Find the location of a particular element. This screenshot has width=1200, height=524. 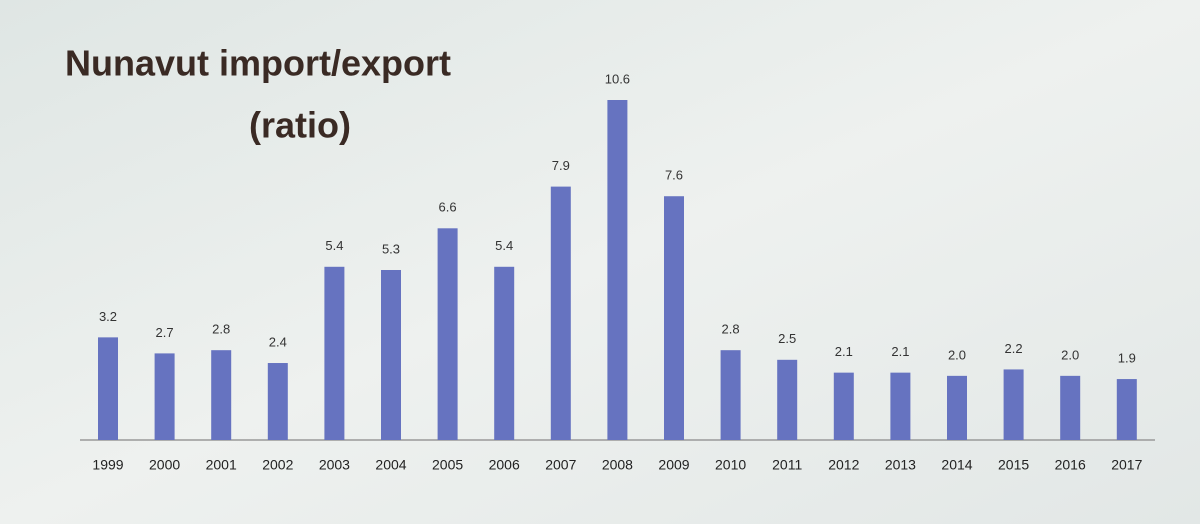

x-tick-label: 2006 is located at coordinates (504, 465).